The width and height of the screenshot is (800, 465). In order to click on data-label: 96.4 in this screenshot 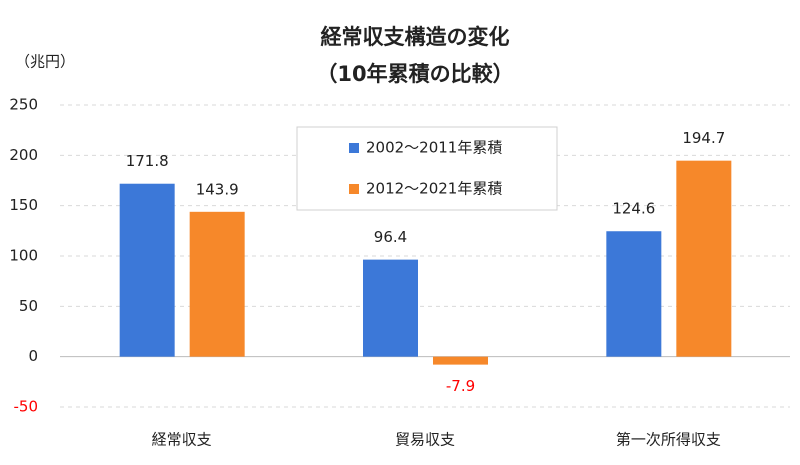, I will do `click(390, 237)`.